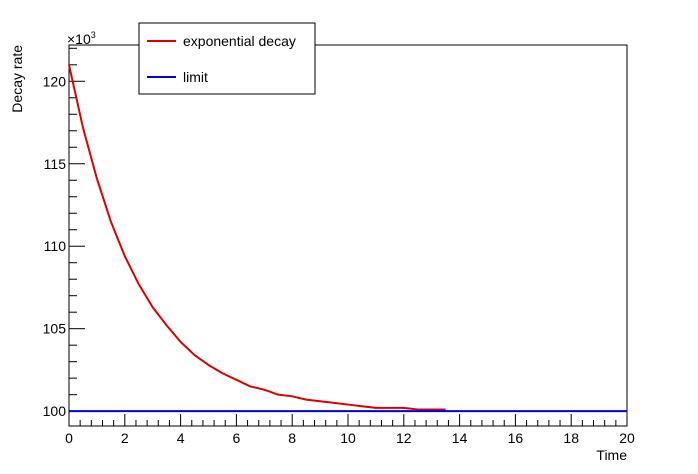  Describe the element at coordinates (611, 455) in the screenshot. I see `x-axis-title: Time` at that location.